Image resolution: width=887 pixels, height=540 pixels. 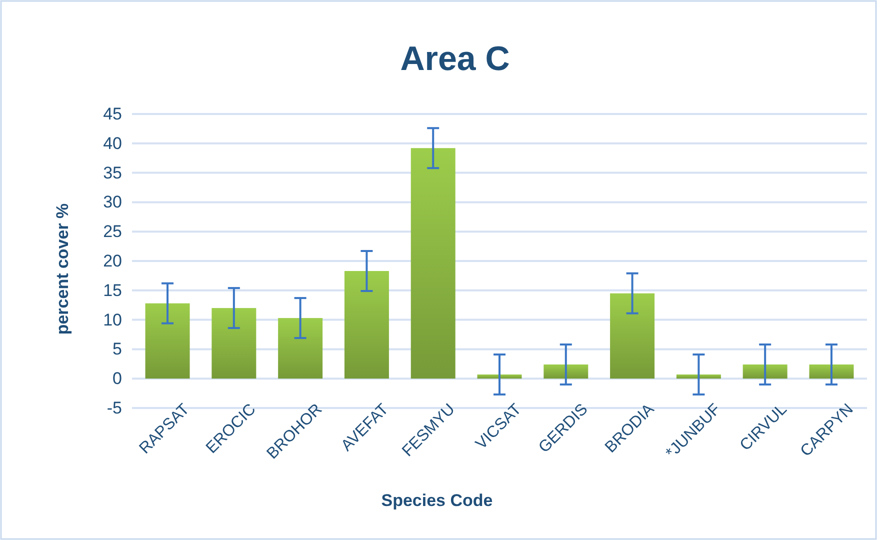 What do you see at coordinates (112, 172) in the screenshot?
I see `y-tick-label: 35` at bounding box center [112, 172].